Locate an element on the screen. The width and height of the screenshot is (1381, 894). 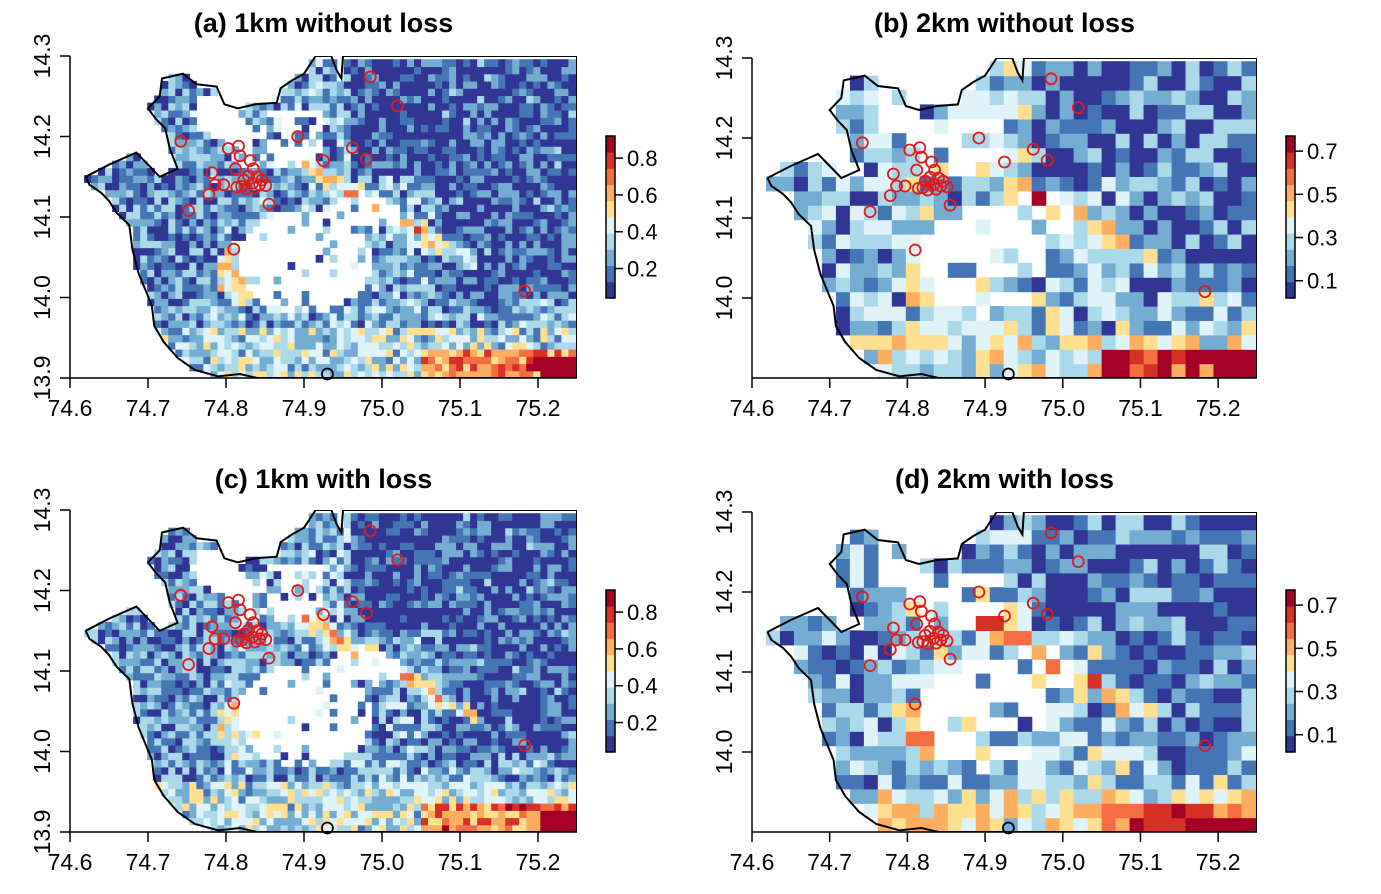
x-tick-label: 74.7 is located at coordinates (148, 408).